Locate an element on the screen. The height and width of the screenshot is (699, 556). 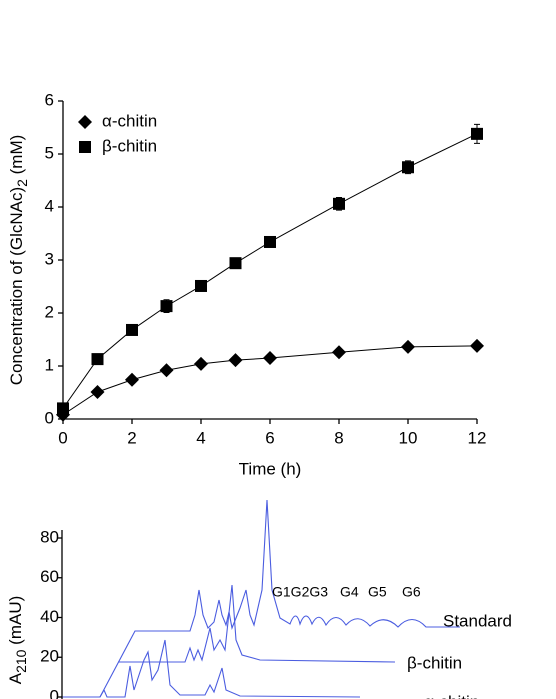
x-tick-label: 12 is located at coordinates (477, 437).